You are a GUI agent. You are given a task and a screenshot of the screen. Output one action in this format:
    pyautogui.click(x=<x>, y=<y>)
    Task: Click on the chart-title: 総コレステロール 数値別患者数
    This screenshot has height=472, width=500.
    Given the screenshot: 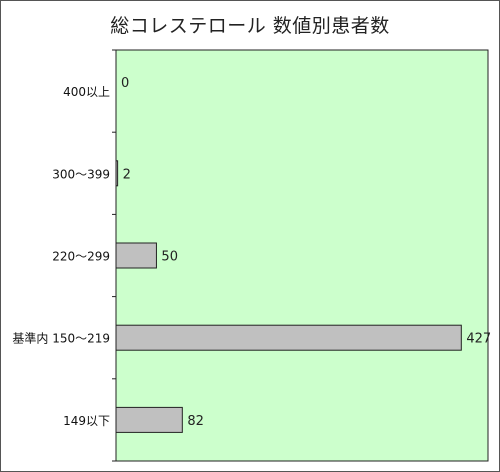 What is the action you would take?
    pyautogui.click(x=250, y=26)
    